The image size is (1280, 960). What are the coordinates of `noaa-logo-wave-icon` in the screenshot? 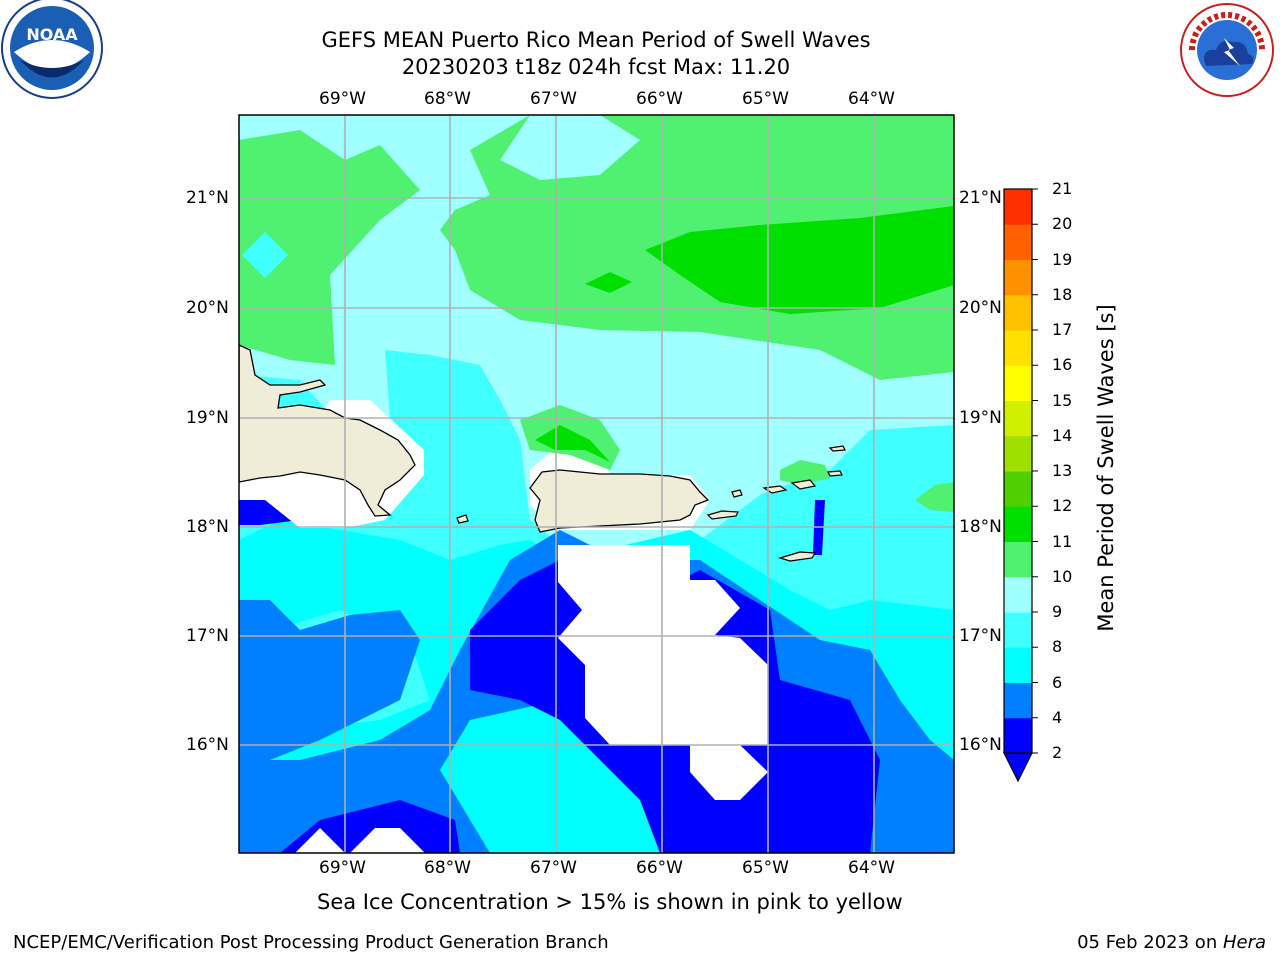 It's located at (52, 69).